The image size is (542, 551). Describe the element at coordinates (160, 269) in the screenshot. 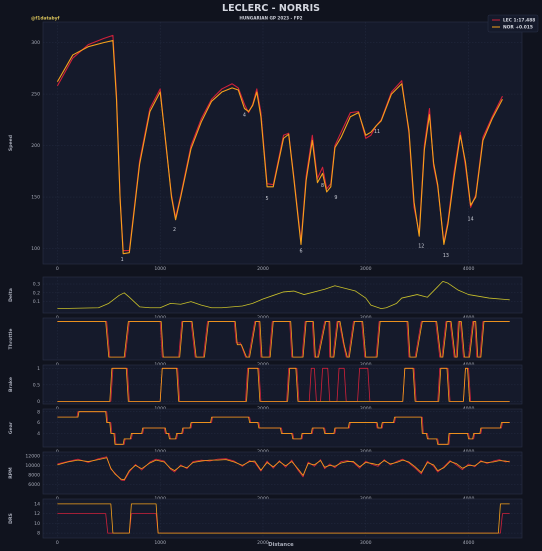

I see `speed-xtick-label: 1000` at that location.